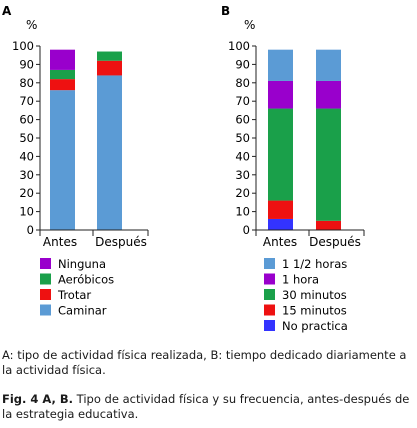  I want to click on panel-b-y-tick-label-20: 20, so click(242, 193).